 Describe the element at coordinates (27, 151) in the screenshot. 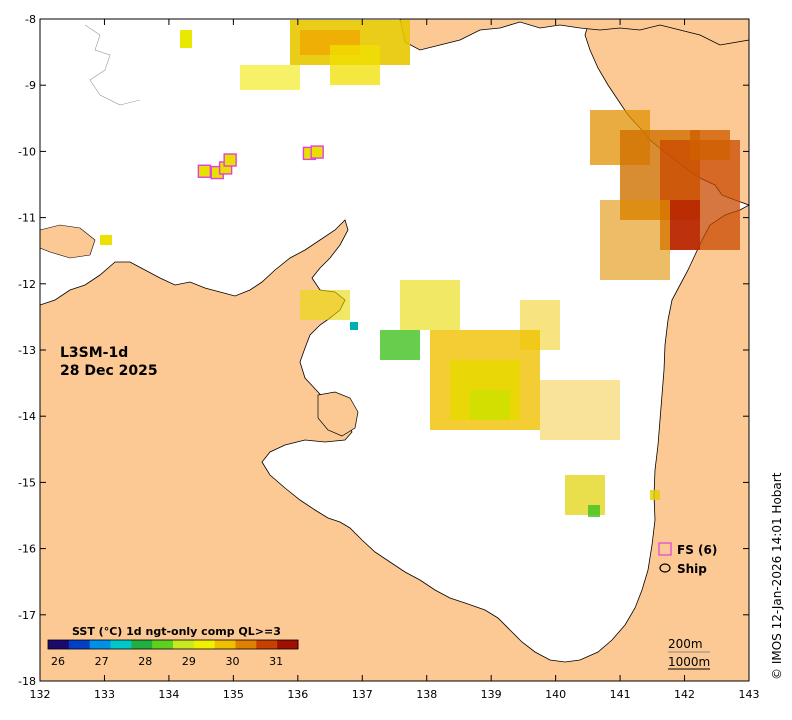

I see `lat-tick-label: -10` at that location.